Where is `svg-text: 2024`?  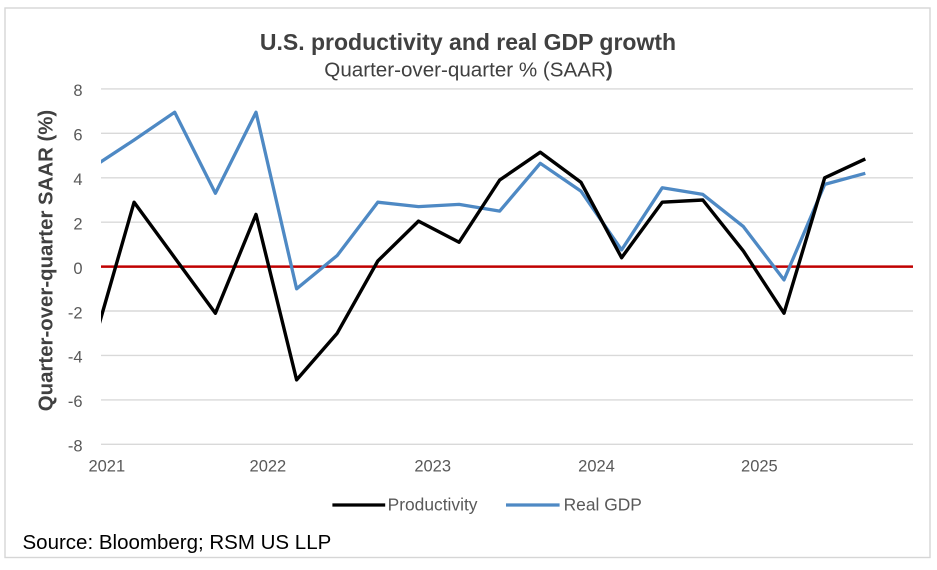 svg-text: 2024 is located at coordinates (596, 467).